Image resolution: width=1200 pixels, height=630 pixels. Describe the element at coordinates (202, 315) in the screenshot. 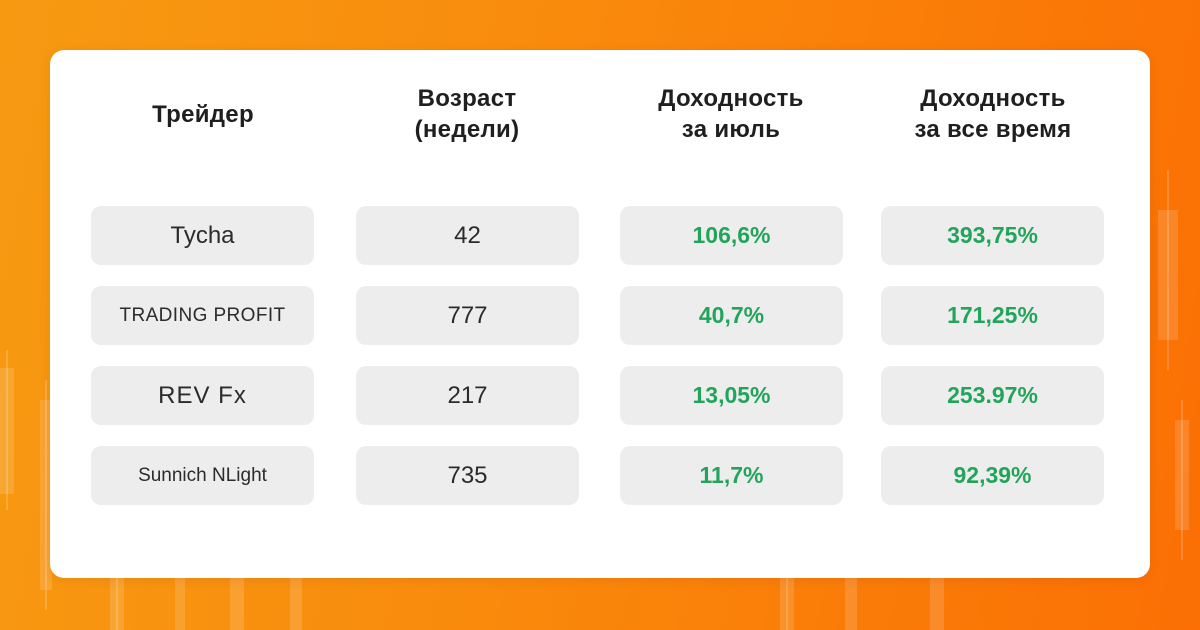

I see `cell-trader-trading-profit: TRADING PROFIT` at that location.